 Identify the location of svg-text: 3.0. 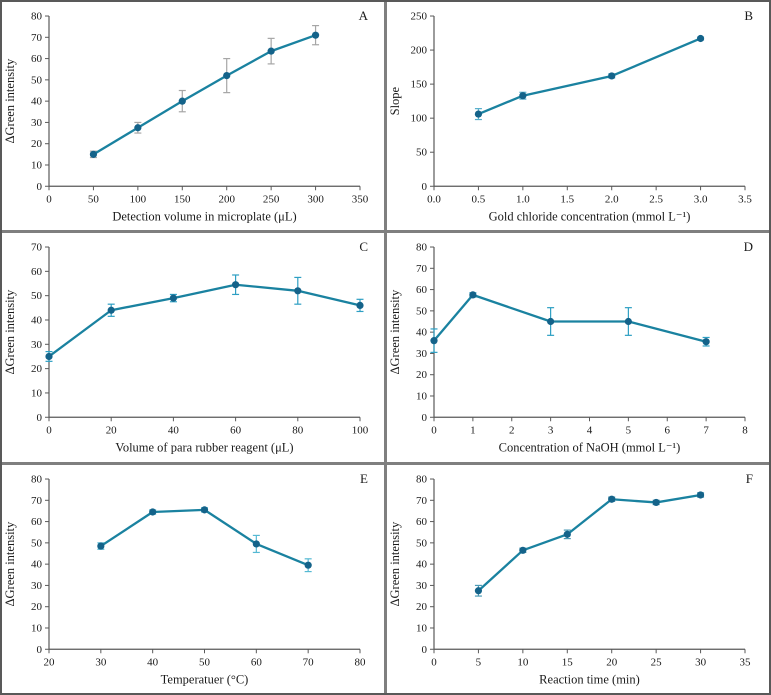
(701, 199).